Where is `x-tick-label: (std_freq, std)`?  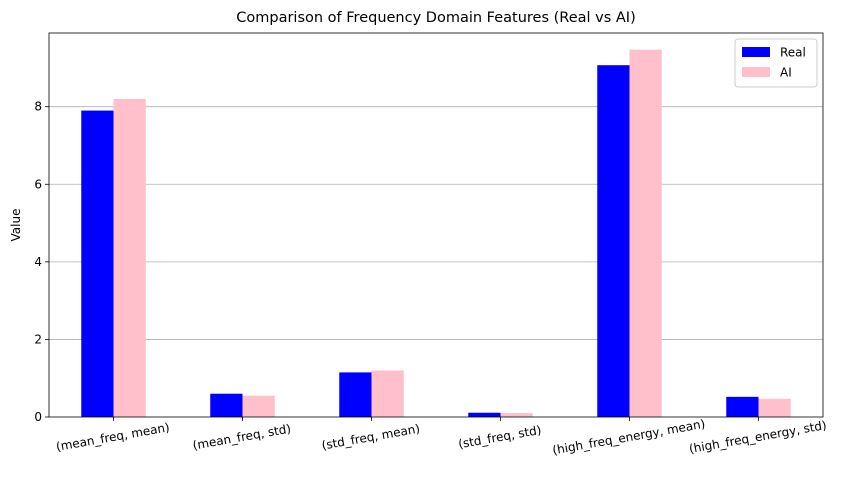
x-tick-label: (std_freq, std) is located at coordinates (499, 437).